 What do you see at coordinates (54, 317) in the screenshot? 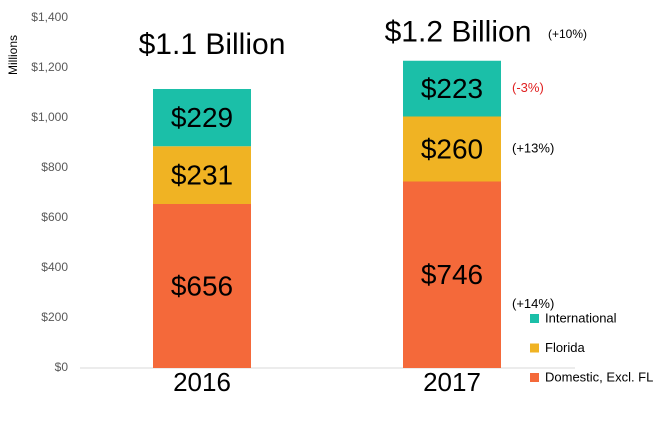
I see `y-tick-label: $200` at bounding box center [54, 317].